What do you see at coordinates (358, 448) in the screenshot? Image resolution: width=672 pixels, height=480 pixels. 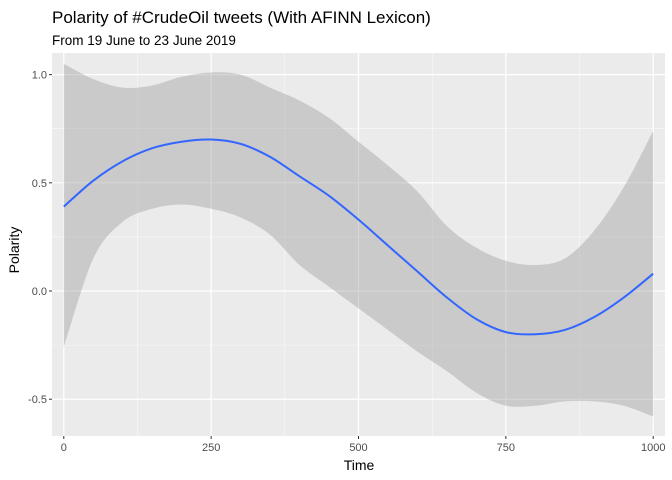 I see `x-tick-label: 500` at bounding box center [358, 448].